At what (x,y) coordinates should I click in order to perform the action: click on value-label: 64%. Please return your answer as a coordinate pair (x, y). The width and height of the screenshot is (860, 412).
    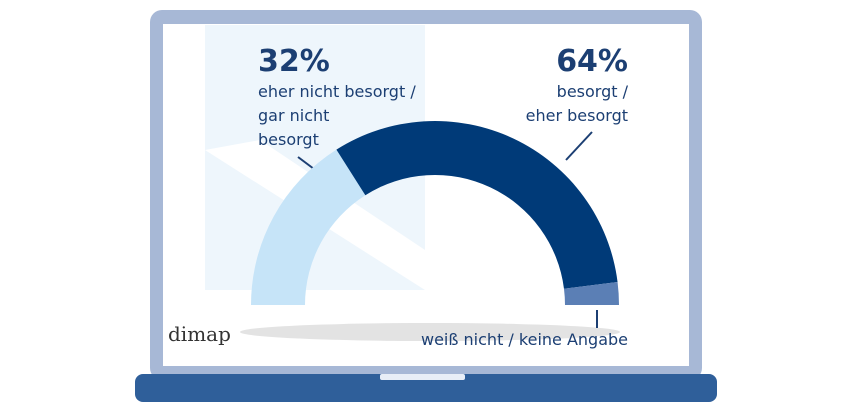
    Looking at the image, I should click on (592, 61).